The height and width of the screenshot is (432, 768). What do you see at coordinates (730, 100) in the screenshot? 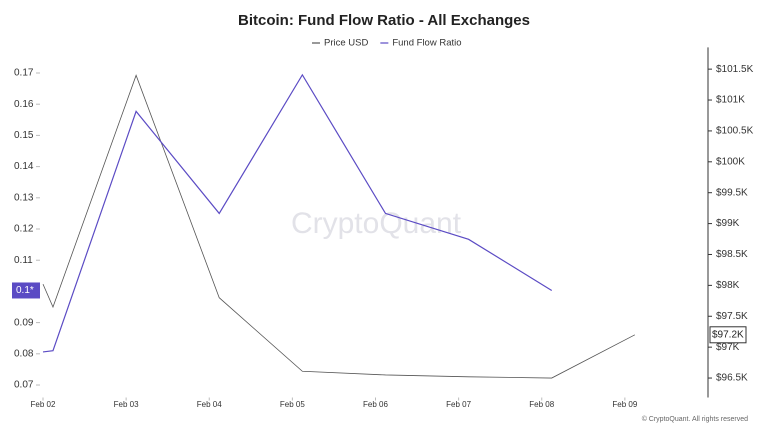
I see `y2-tick-label: $101K` at bounding box center [730, 100].